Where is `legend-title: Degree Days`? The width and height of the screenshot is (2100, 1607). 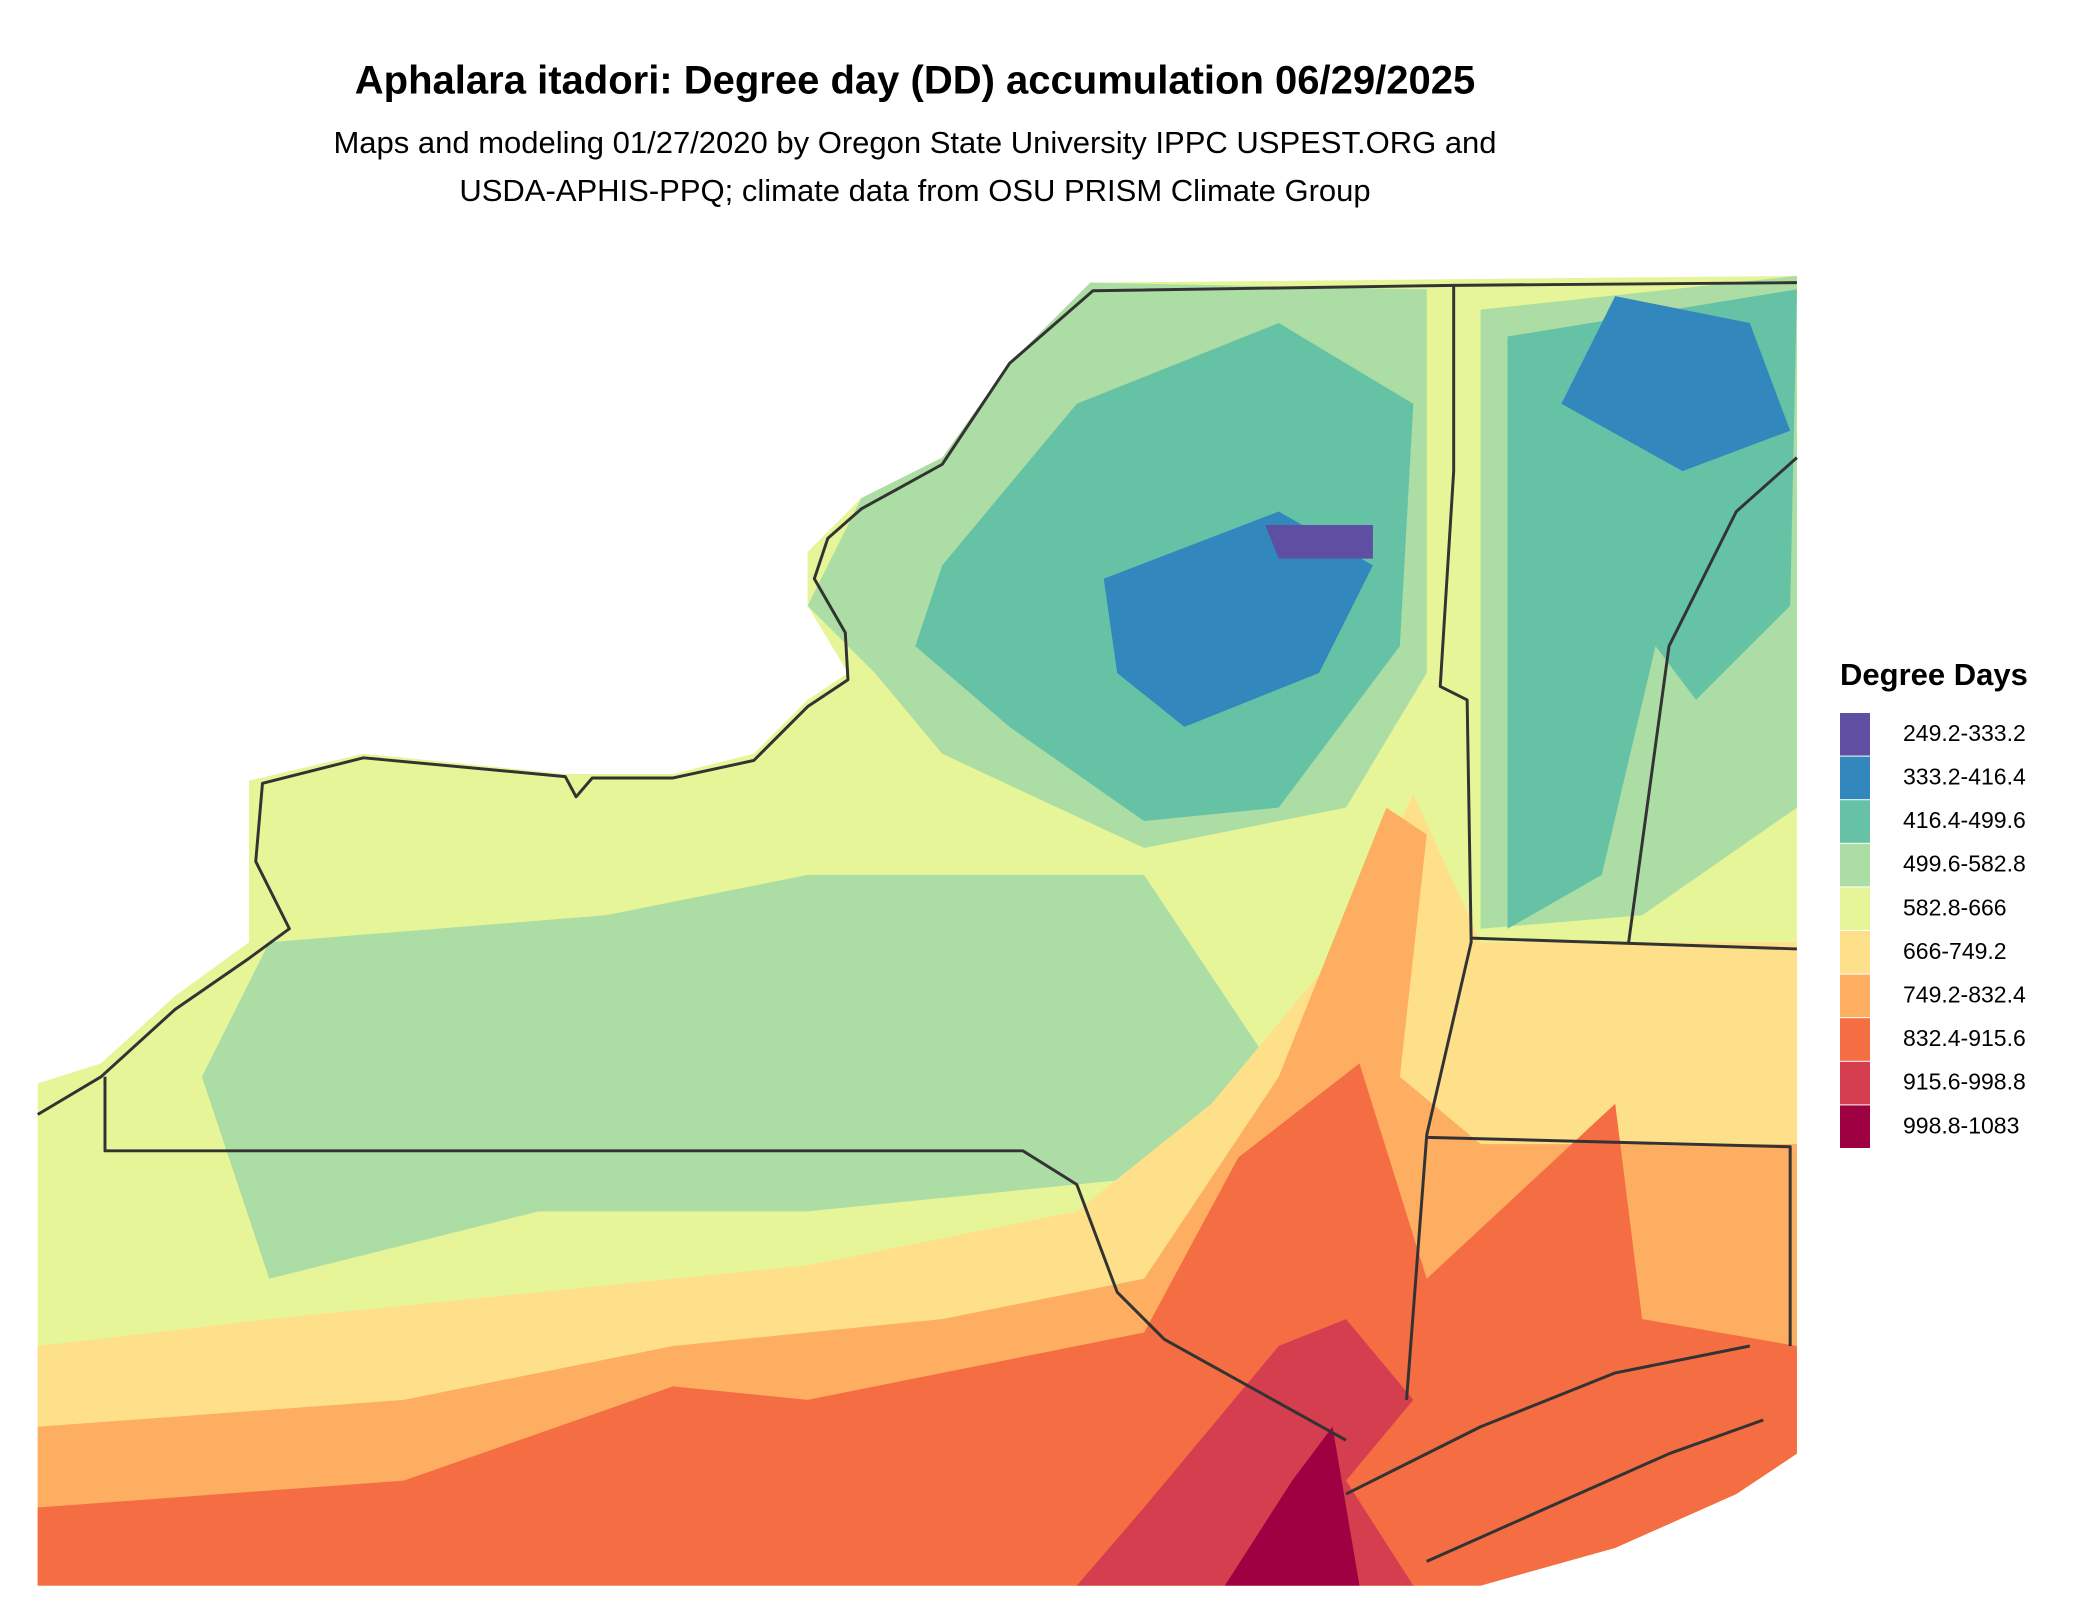 legend-title: Degree Days is located at coordinates (1934, 674).